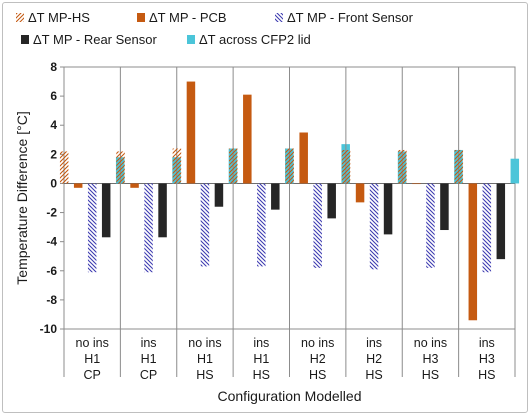 Image resolution: width=532 pixels, height=417 pixels. Describe the element at coordinates (53, 154) in the screenshot. I see `y-tick-label: 2` at that location.